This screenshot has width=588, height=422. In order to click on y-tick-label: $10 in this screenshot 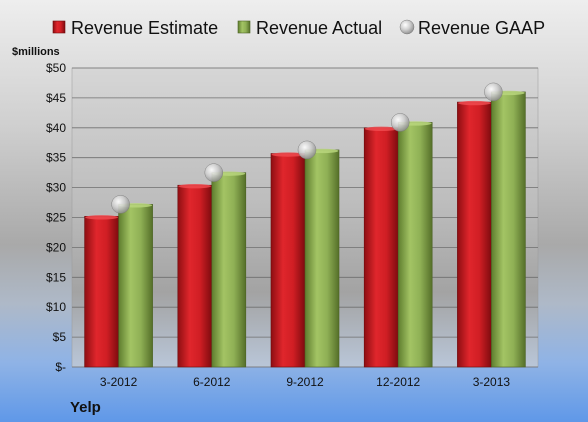, I will do `click(56, 307)`.